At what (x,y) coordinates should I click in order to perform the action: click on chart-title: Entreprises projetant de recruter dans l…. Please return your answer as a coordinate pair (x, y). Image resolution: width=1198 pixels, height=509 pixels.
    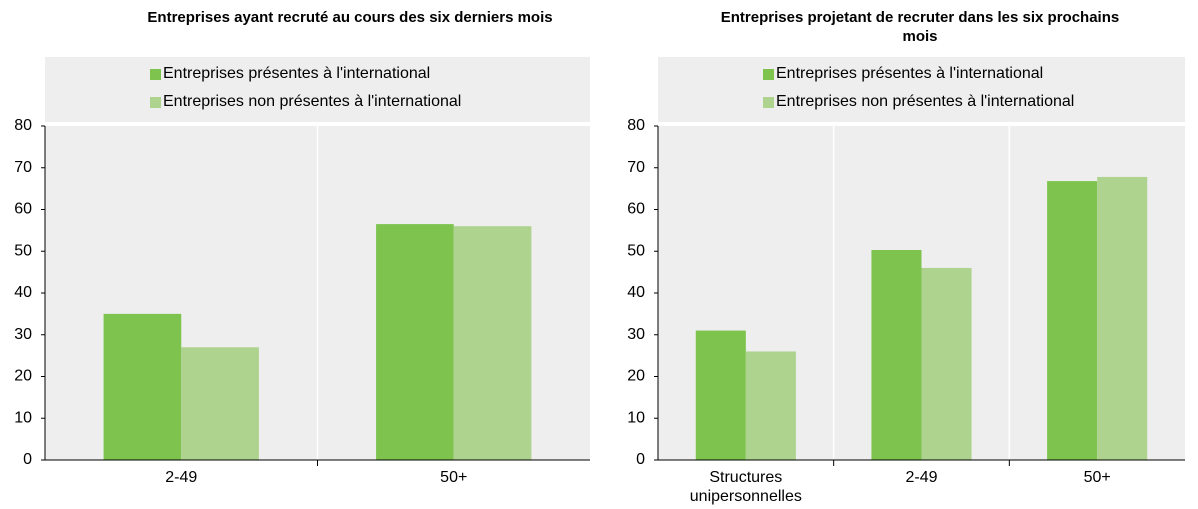
    Looking at the image, I should click on (920, 27).